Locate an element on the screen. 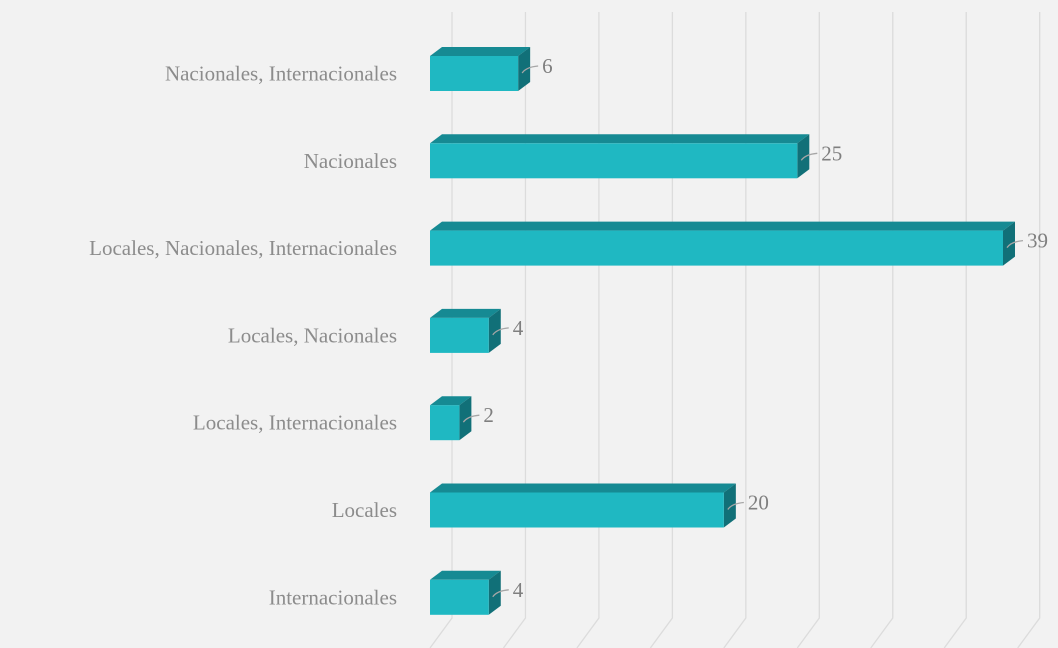  category-label: Nacionales, Internacionales is located at coordinates (281, 74).